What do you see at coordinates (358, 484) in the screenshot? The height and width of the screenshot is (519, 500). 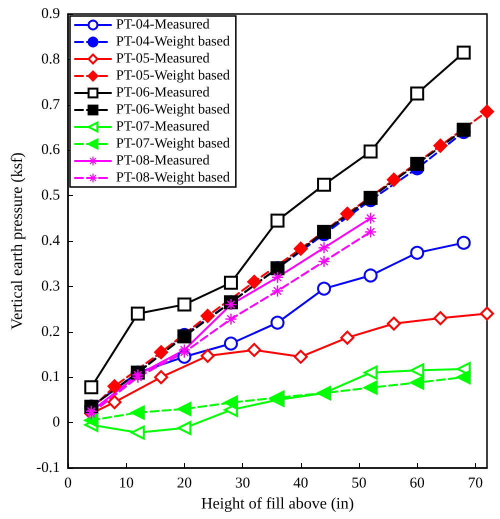 I see `x-tick-label: 50` at bounding box center [358, 484].